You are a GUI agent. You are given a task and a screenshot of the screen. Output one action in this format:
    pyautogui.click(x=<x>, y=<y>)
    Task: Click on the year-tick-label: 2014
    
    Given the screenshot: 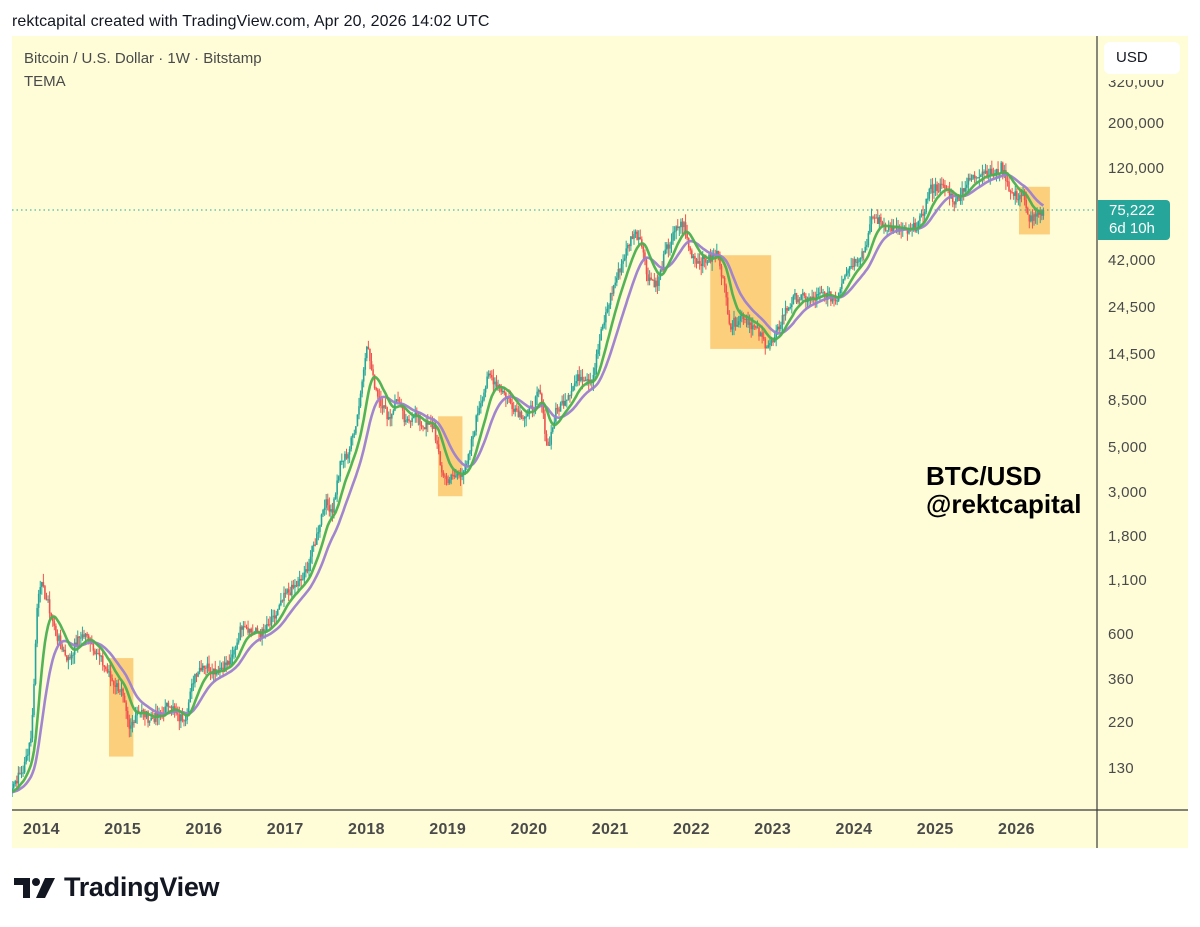 What is the action you would take?
    pyautogui.click(x=41, y=829)
    